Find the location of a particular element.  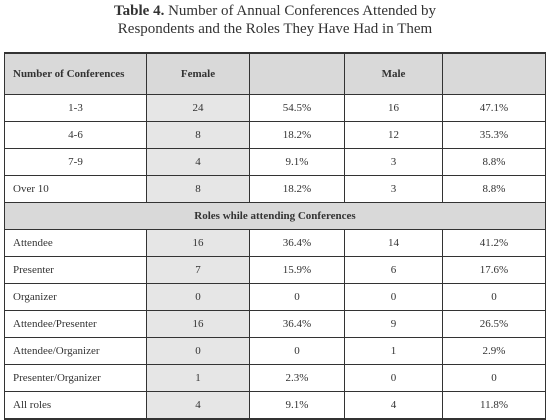

caption-title-1: Number of Annual Conferences Attended by is located at coordinates (302, 11).